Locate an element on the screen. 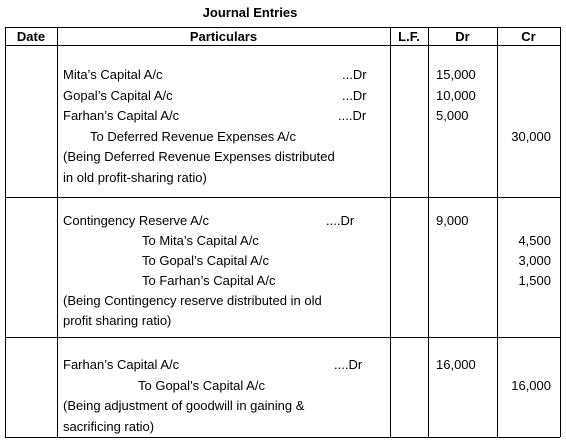 This screenshot has height=445, width=566. cr-amount: 16,000 is located at coordinates (531, 385).